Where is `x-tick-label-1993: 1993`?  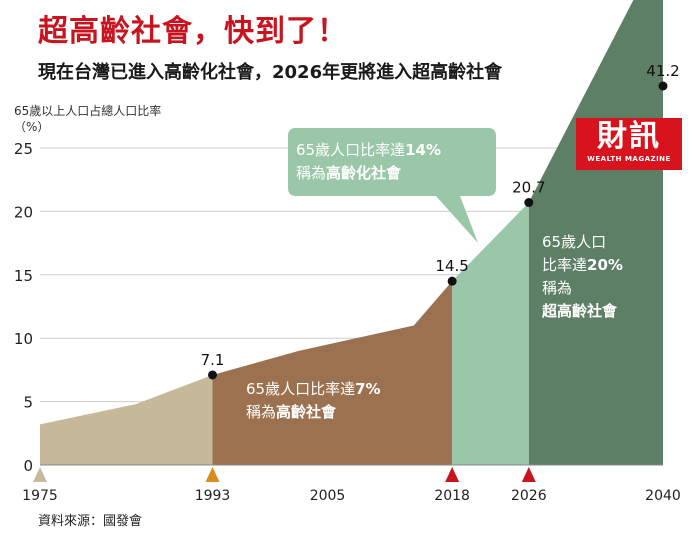 x-tick-label-1993: 1993 is located at coordinates (213, 496).